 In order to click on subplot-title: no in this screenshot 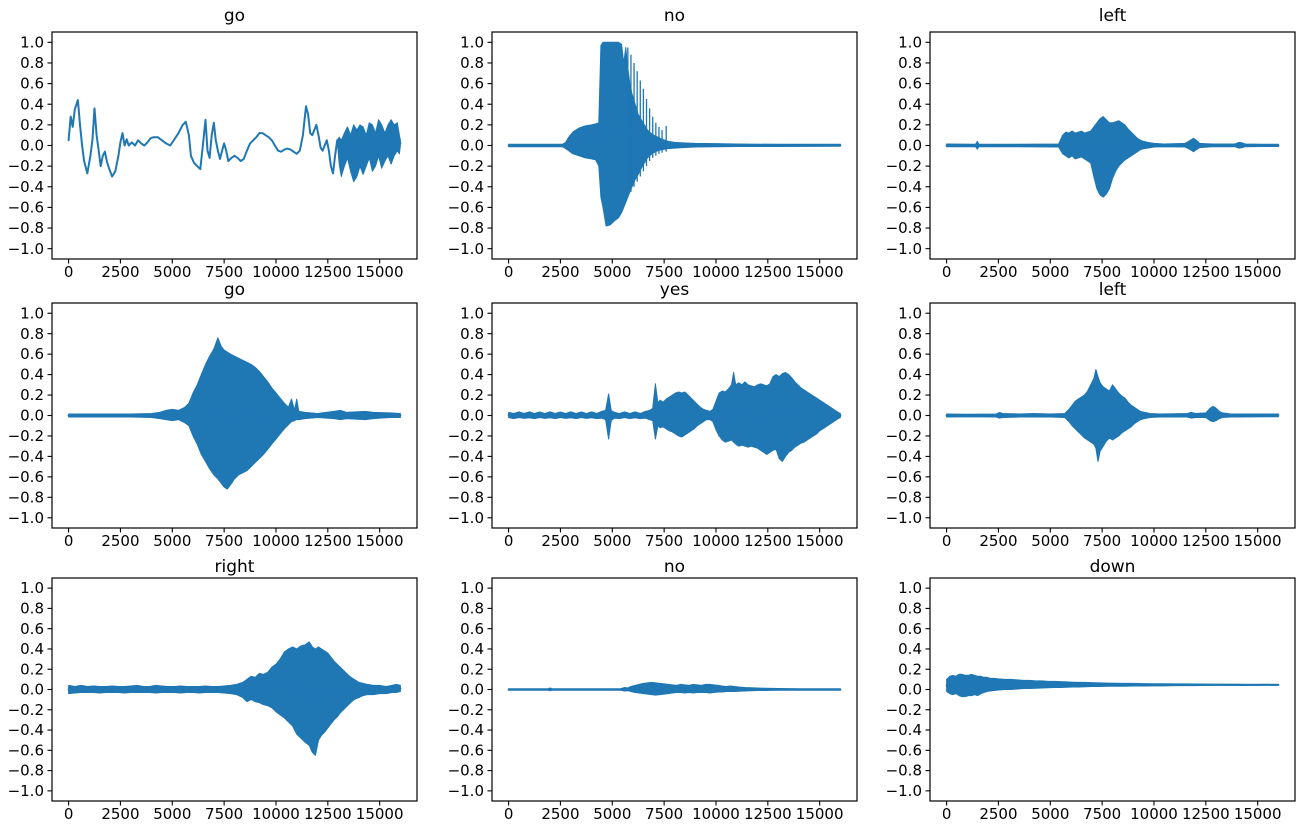, I will do `click(674, 567)`.